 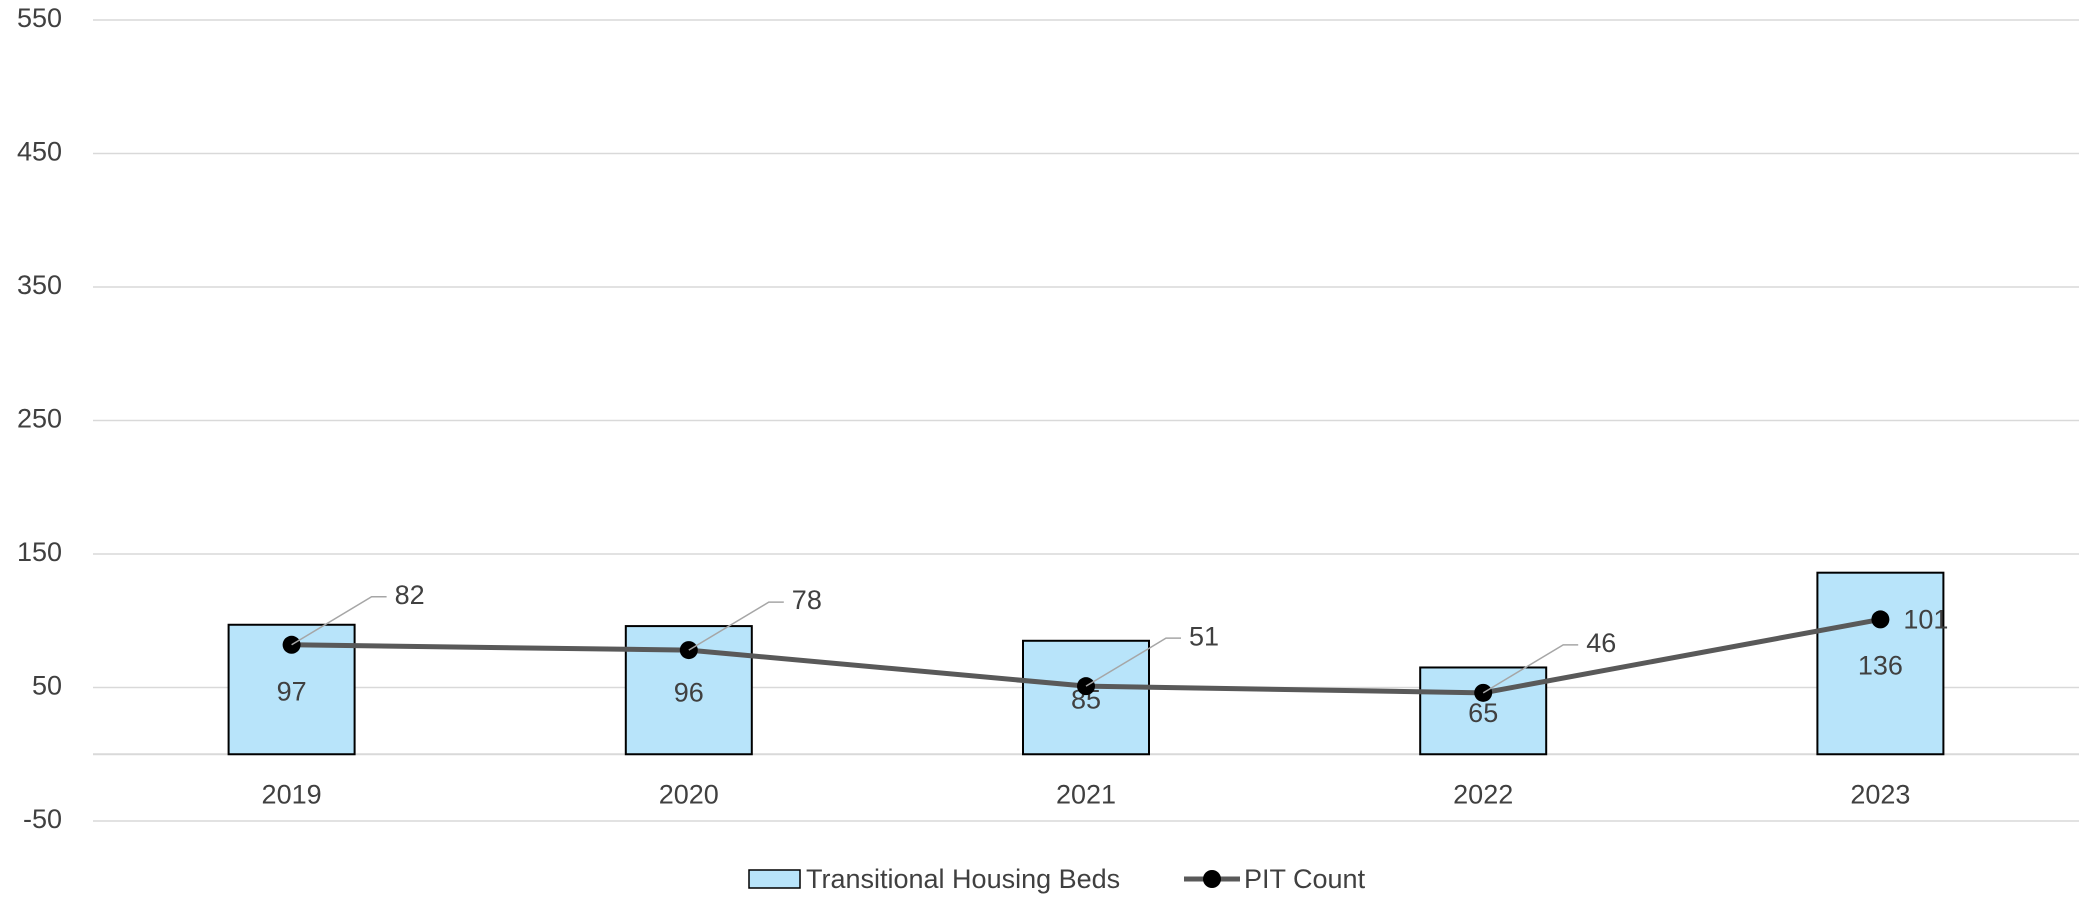 I want to click on line-value-label: 82, so click(x=410, y=595).